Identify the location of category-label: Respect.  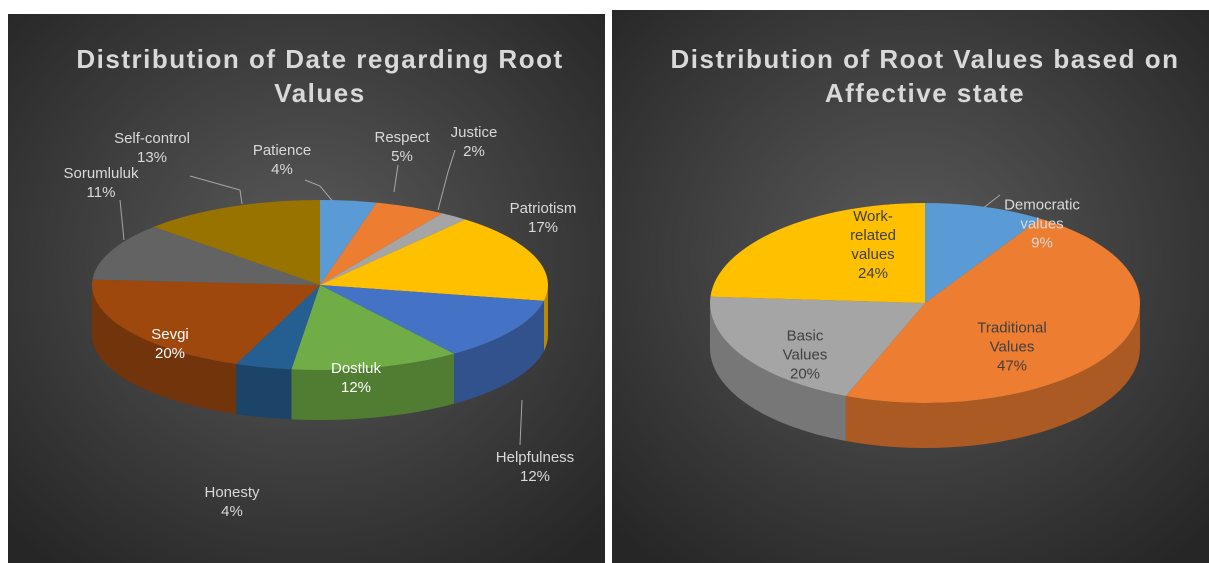
(402, 137).